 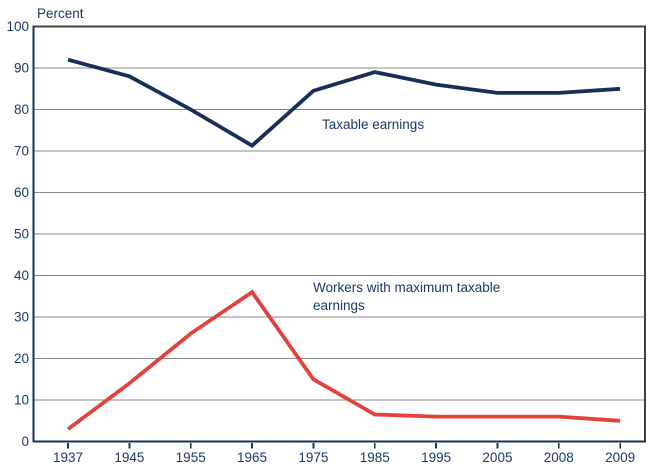 What do you see at coordinates (25, 441) in the screenshot?
I see `y-tick-label: 0` at bounding box center [25, 441].